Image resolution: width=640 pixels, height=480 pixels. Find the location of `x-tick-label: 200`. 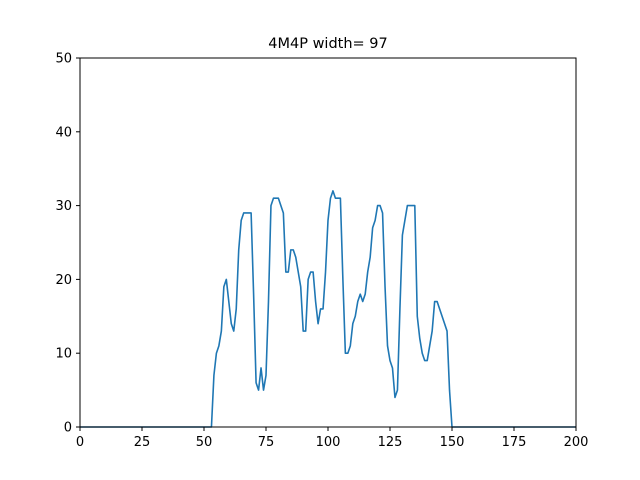

x-tick-label: 200 is located at coordinates (576, 442).